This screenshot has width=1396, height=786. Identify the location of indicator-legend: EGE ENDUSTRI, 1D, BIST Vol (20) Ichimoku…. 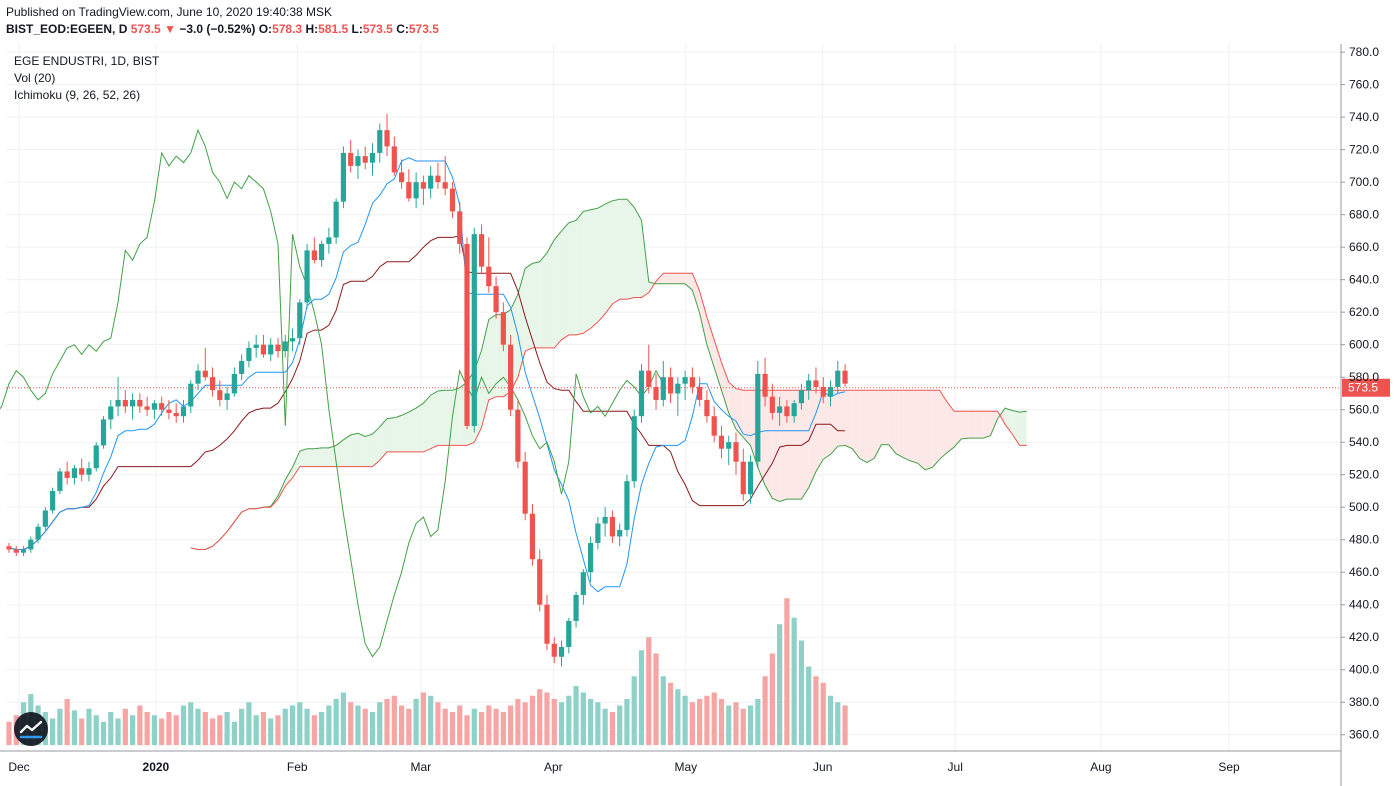
(86, 78).